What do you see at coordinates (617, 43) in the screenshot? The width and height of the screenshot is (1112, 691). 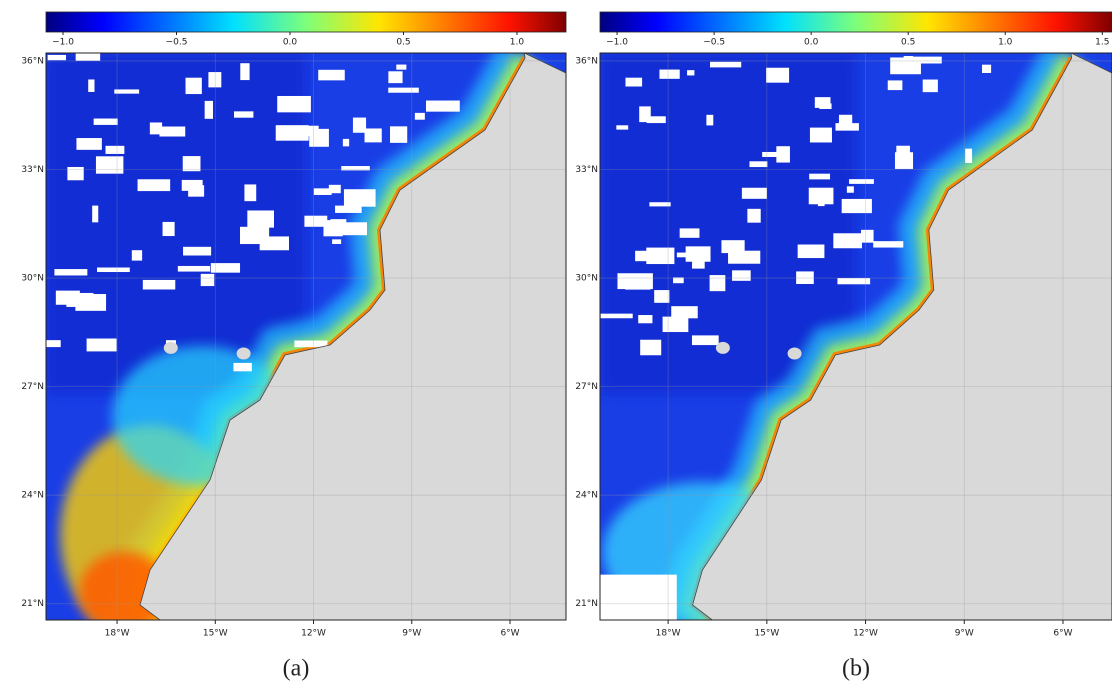 I see `colorbar-tick-label: −1.0` at bounding box center [617, 43].